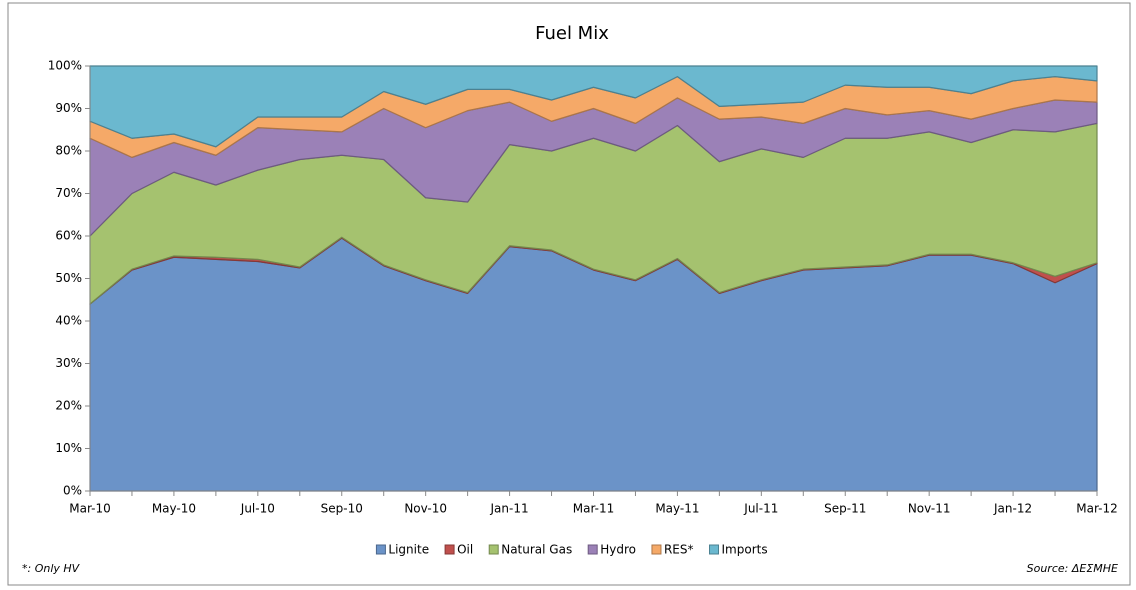 This screenshot has width=1136, height=590. I want to click on y-tick-label: 10%, so click(68, 448).